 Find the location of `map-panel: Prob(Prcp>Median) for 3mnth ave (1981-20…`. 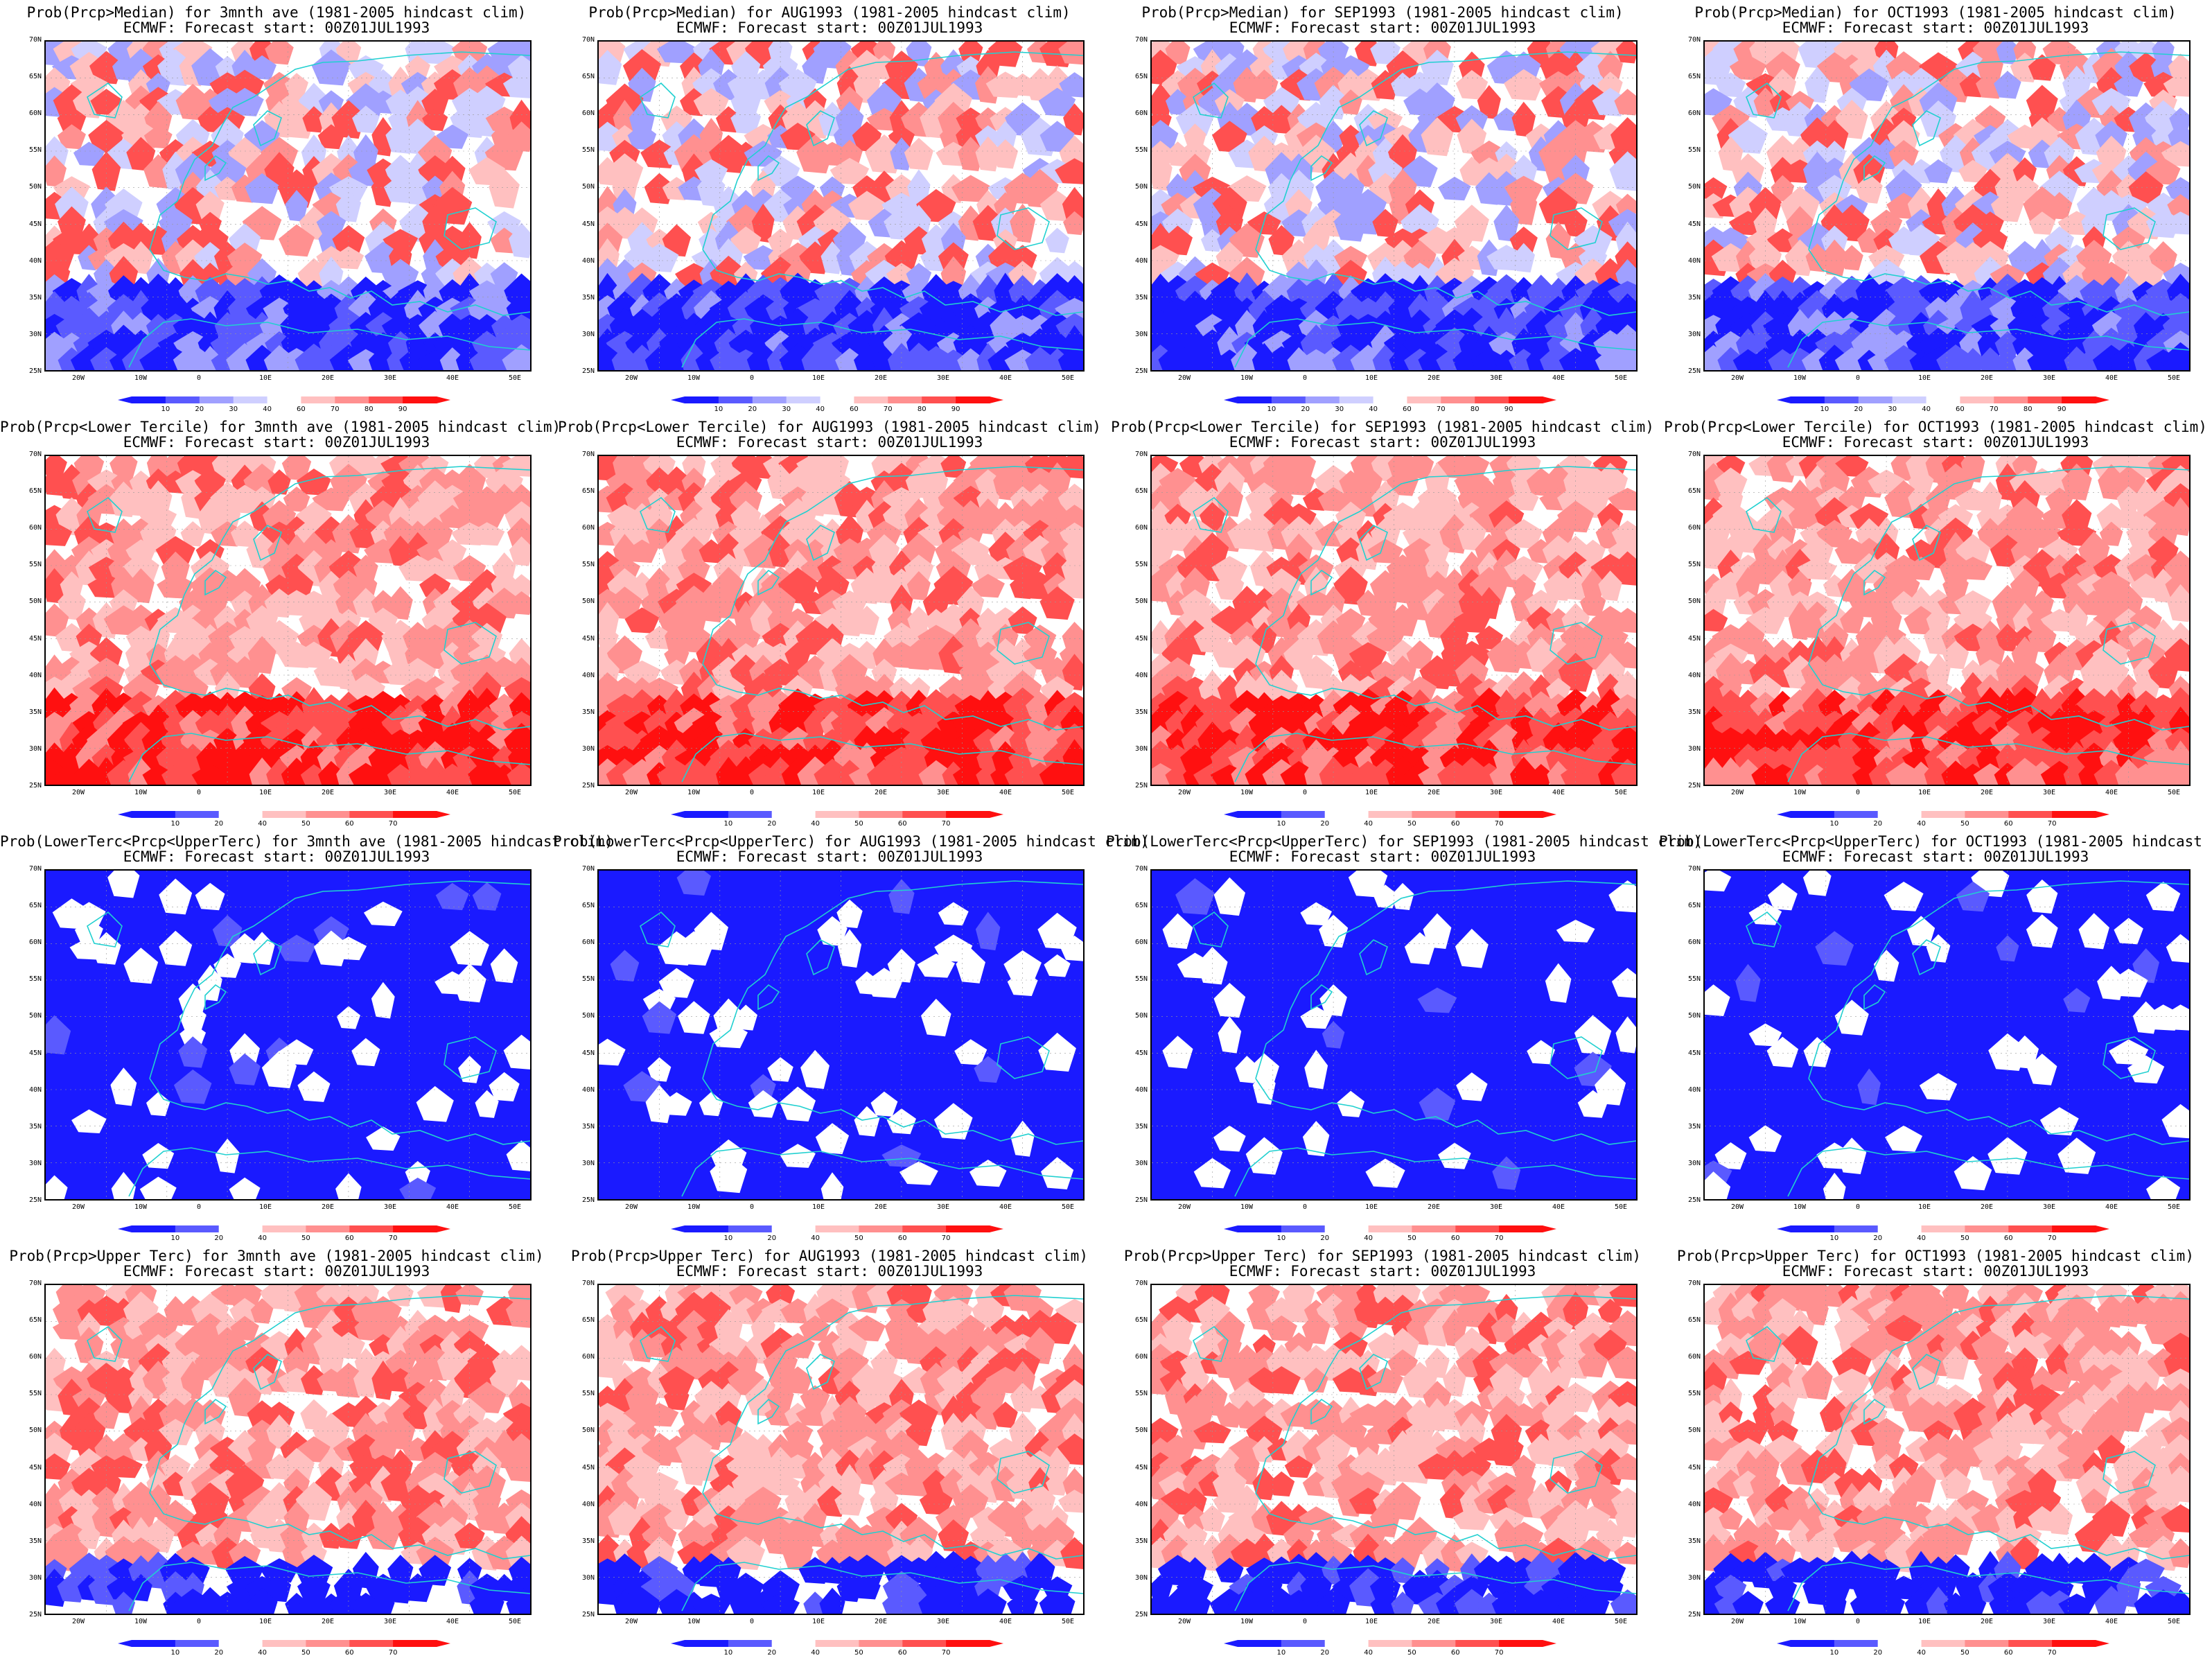

map-panel: Prob(Prcp>Median) for 3mnth ave (1981-20… is located at coordinates (276, 207).